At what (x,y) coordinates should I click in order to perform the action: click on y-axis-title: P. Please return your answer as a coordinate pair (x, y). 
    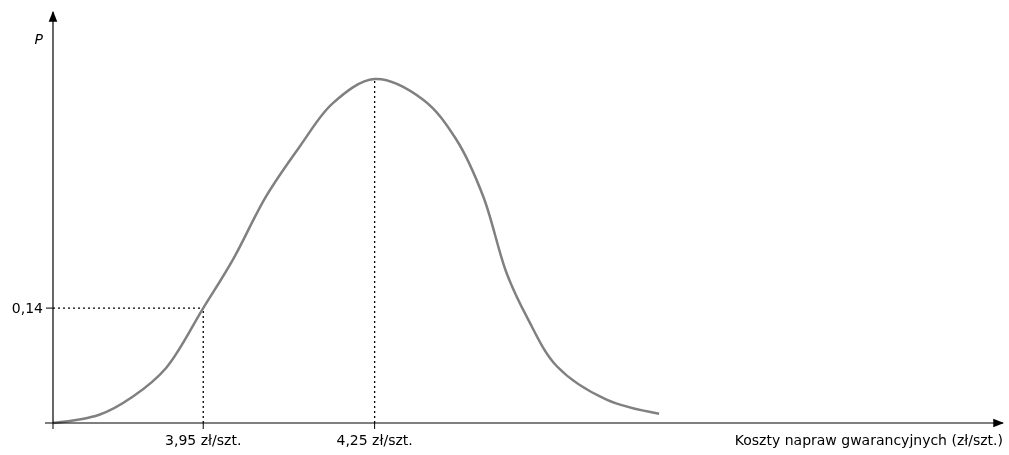
    Looking at the image, I should click on (39, 39).